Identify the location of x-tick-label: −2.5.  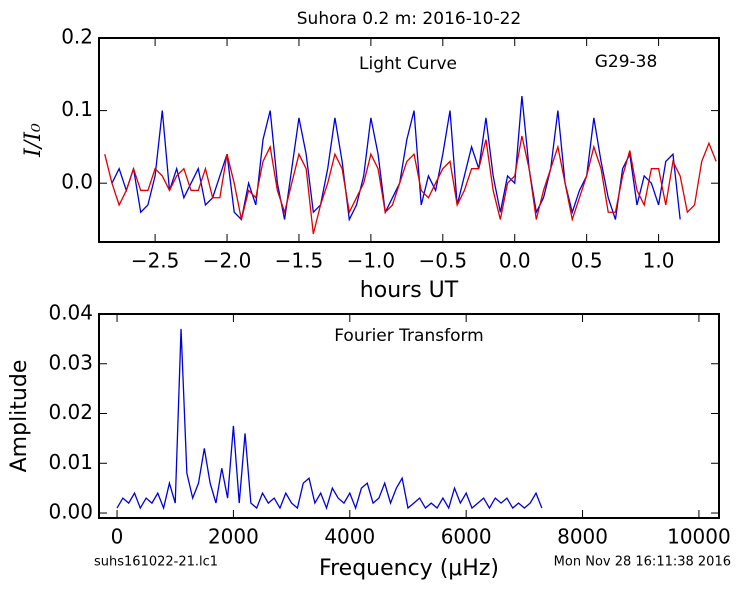
(155, 261).